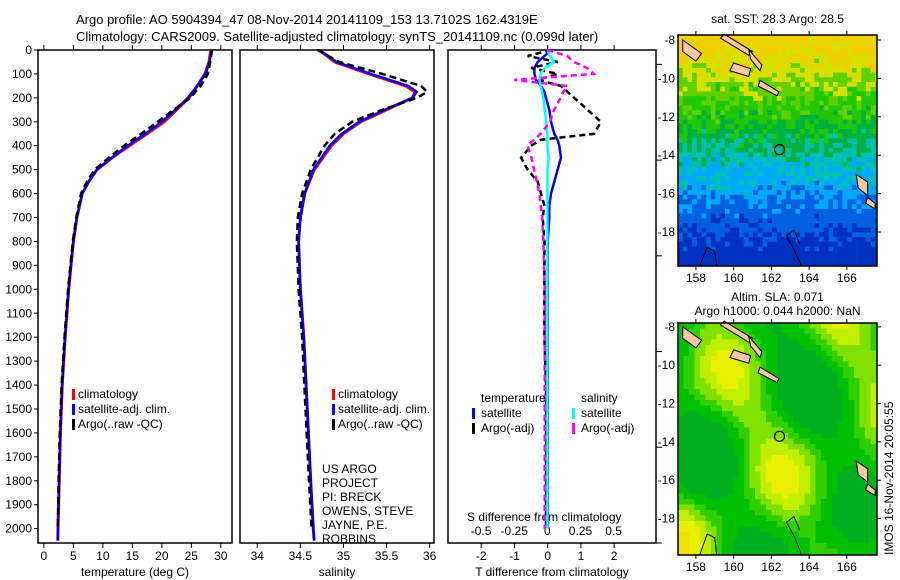 The width and height of the screenshot is (900, 580). Describe the element at coordinates (547, 531) in the screenshot. I see `s-tick-label: 0` at that location.